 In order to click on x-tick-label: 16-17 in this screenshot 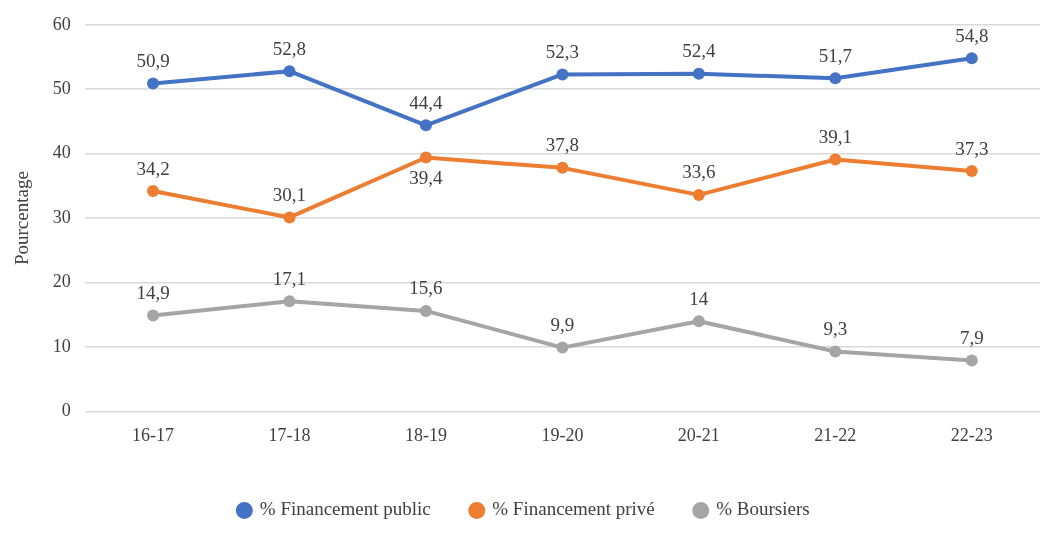, I will do `click(153, 434)`.